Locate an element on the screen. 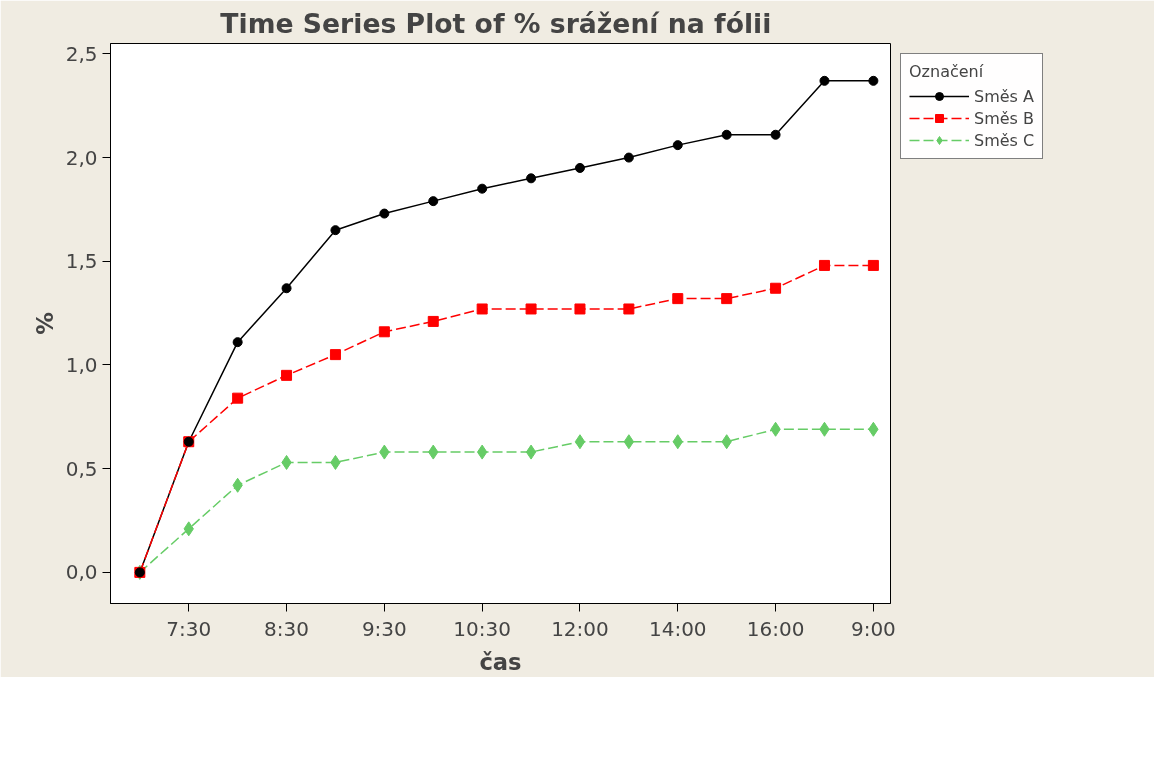 The image size is (1154, 769). x-tick-label: 8:30 is located at coordinates (287, 628).